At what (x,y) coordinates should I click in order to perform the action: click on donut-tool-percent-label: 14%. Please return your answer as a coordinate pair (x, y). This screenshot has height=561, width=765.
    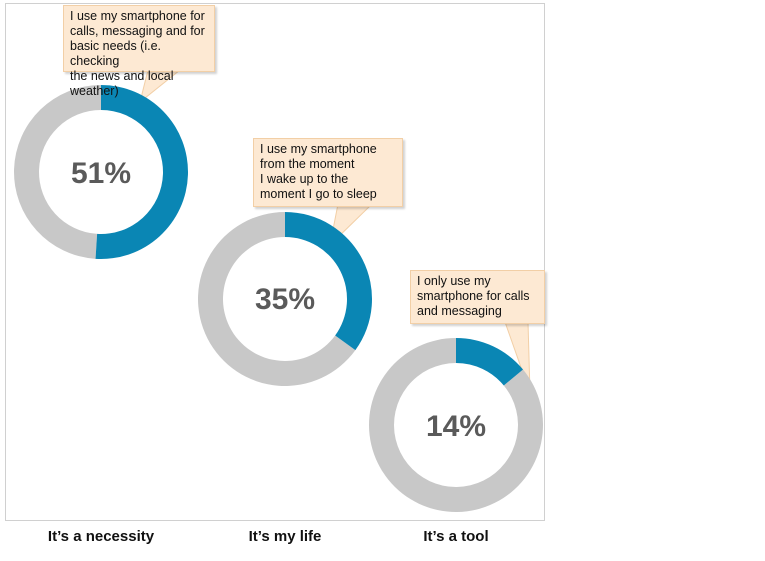
    Looking at the image, I should click on (456, 426).